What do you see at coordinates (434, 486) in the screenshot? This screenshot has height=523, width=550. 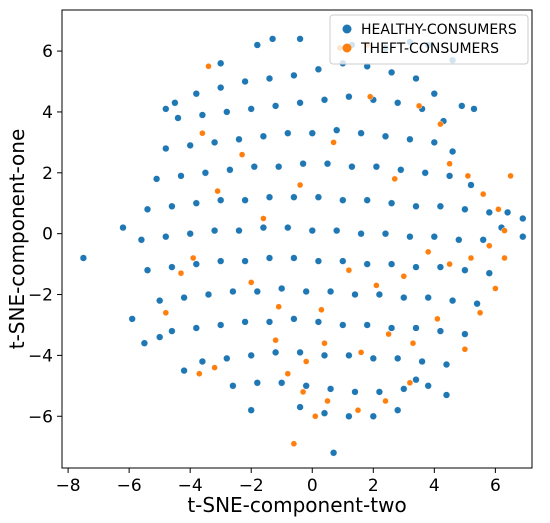 I see `x-tick-label: 4` at bounding box center [434, 486].